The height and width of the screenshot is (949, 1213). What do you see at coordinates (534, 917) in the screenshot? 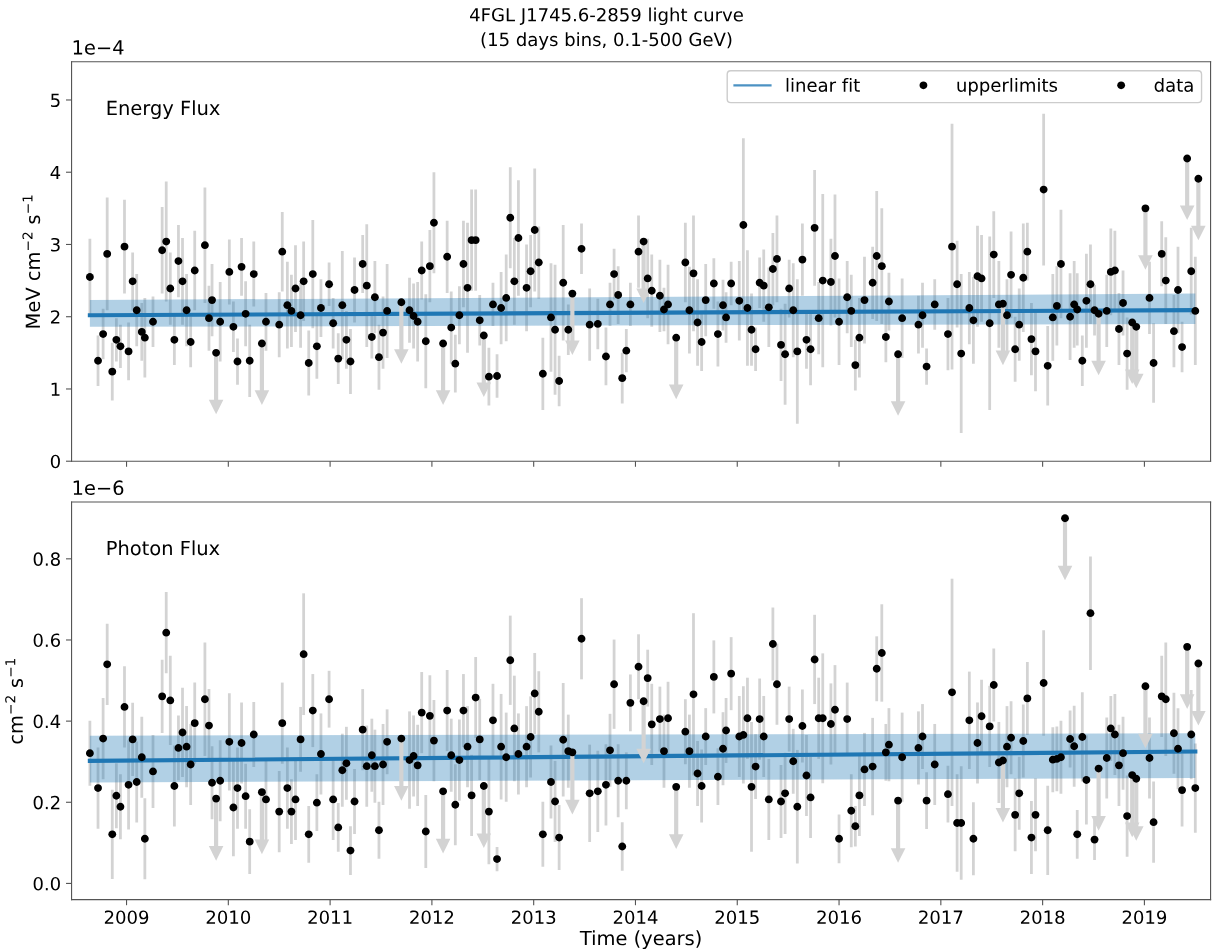
I see `x-tick-label: 2013` at bounding box center [534, 917].